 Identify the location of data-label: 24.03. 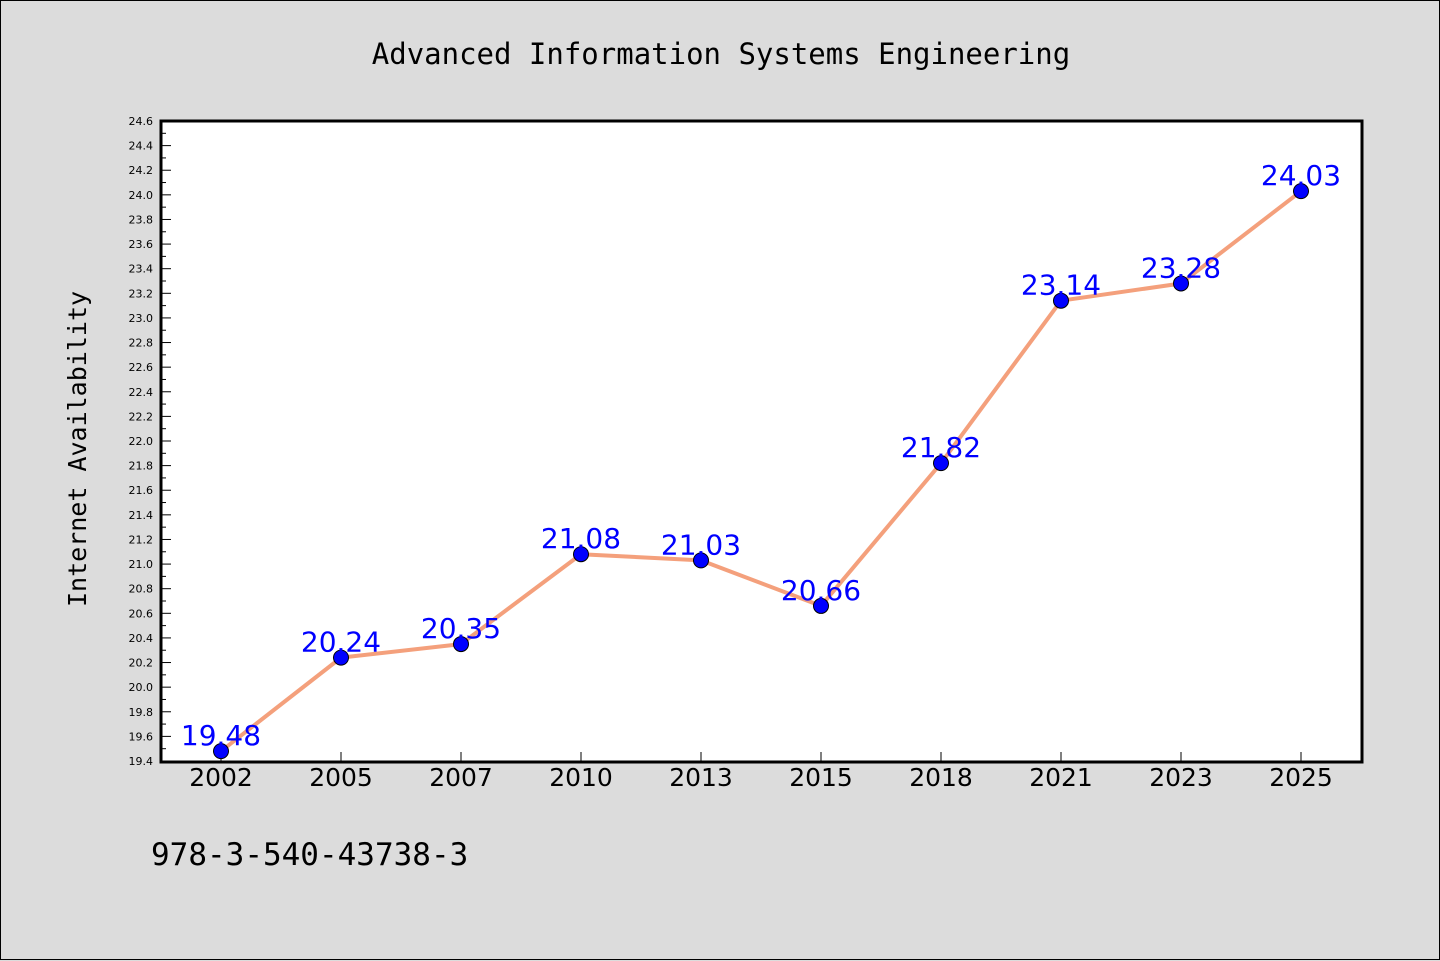
(1301, 175).